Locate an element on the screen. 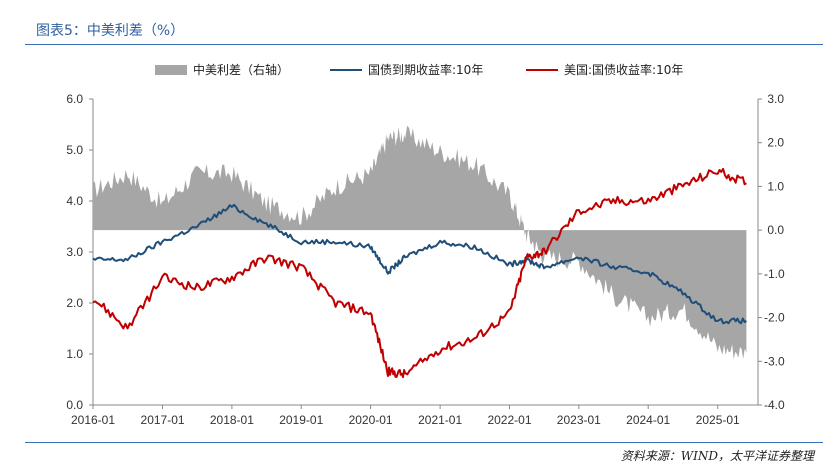 The height and width of the screenshot is (470, 828). right-tick-label: -2.0 is located at coordinates (774, 318).